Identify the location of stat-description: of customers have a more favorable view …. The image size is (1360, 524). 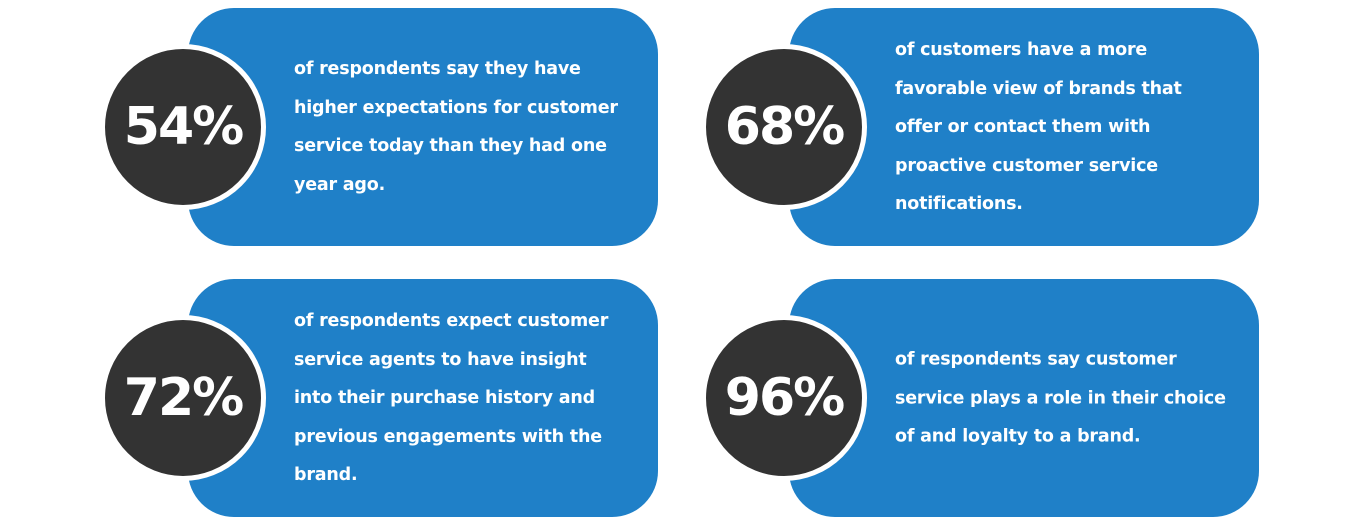
(1038, 126).